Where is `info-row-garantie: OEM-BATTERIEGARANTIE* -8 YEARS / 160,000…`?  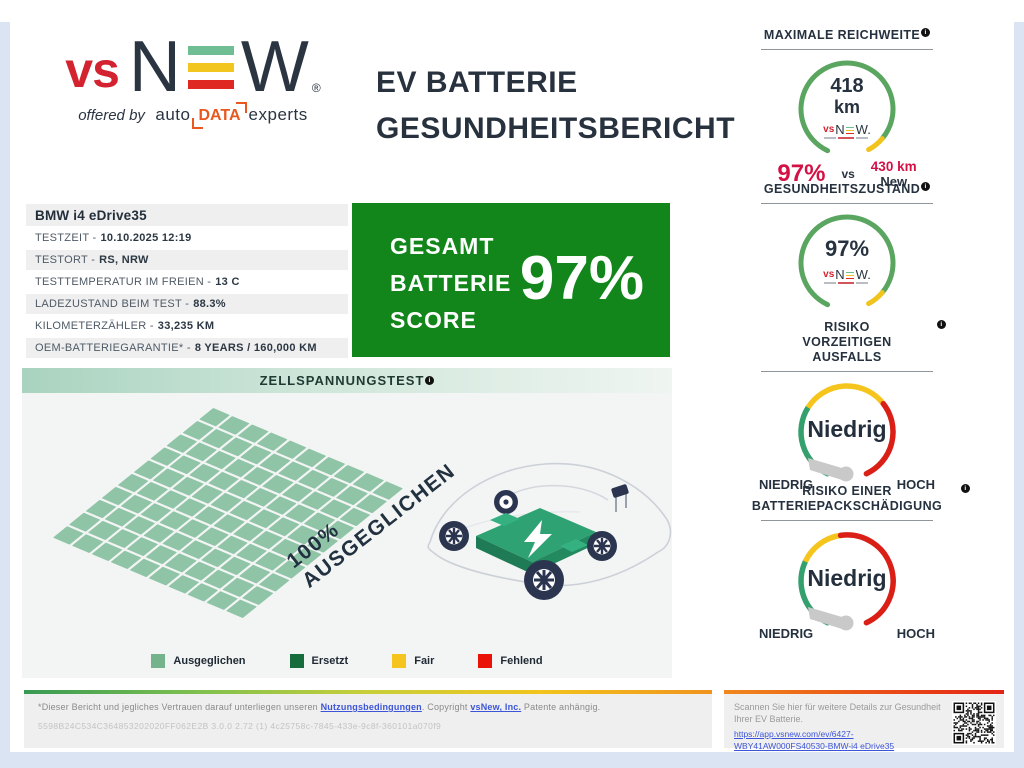
info-row-garantie: OEM-BATTERIEGARANTIE* -8 YEARS / 160,000… is located at coordinates (187, 348).